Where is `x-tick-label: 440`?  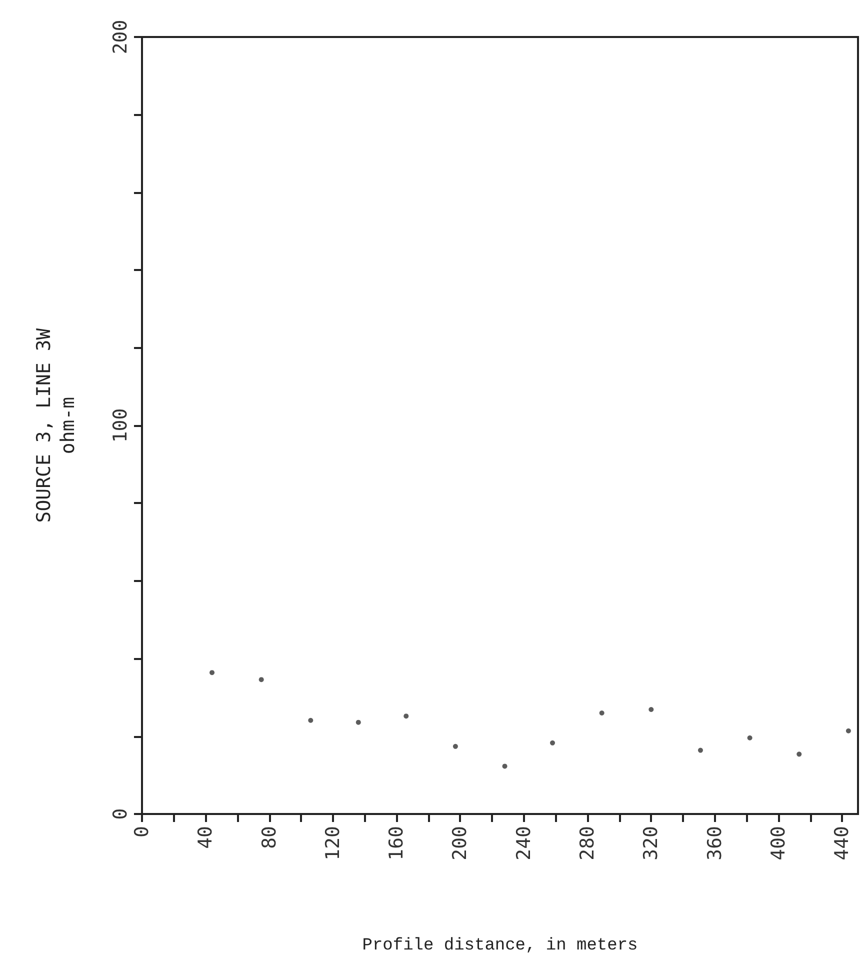 x-tick-label: 440 is located at coordinates (842, 843).